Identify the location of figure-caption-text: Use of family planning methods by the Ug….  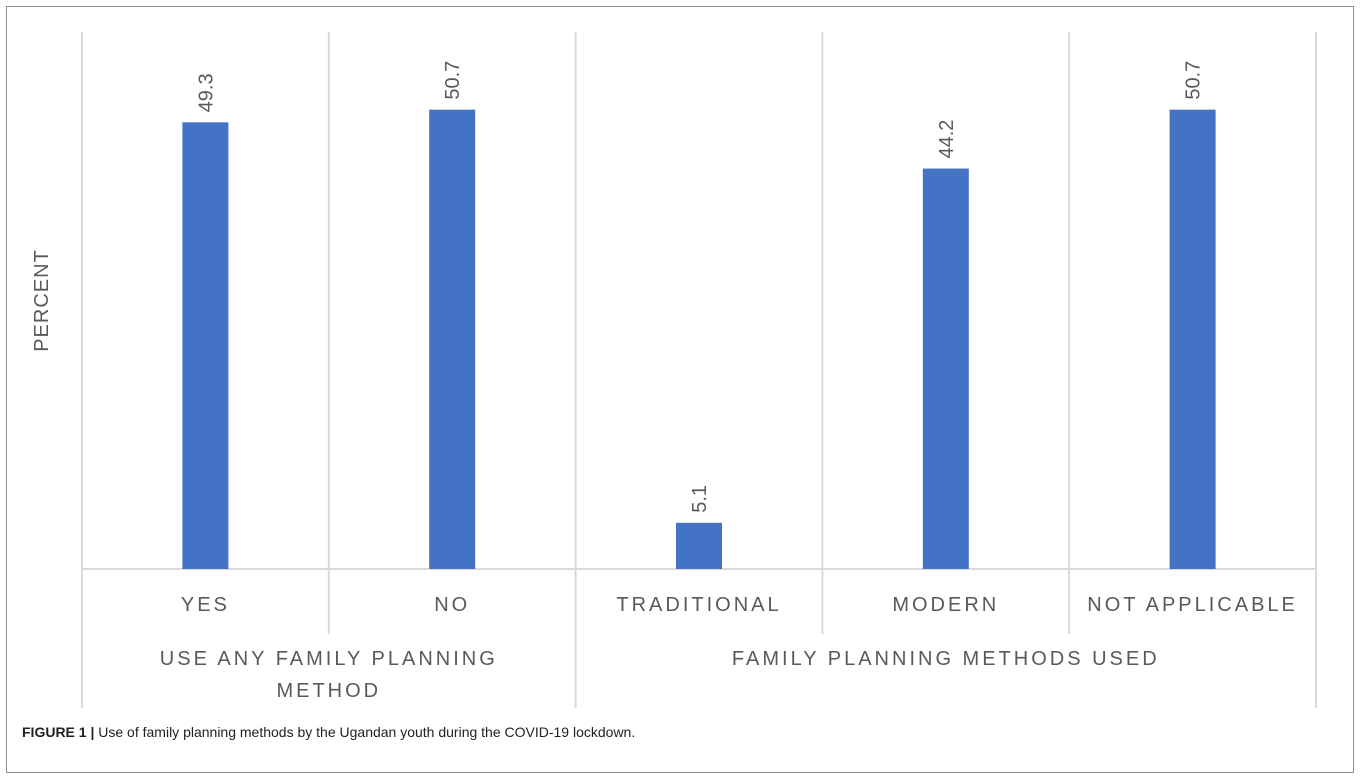
(367, 732).